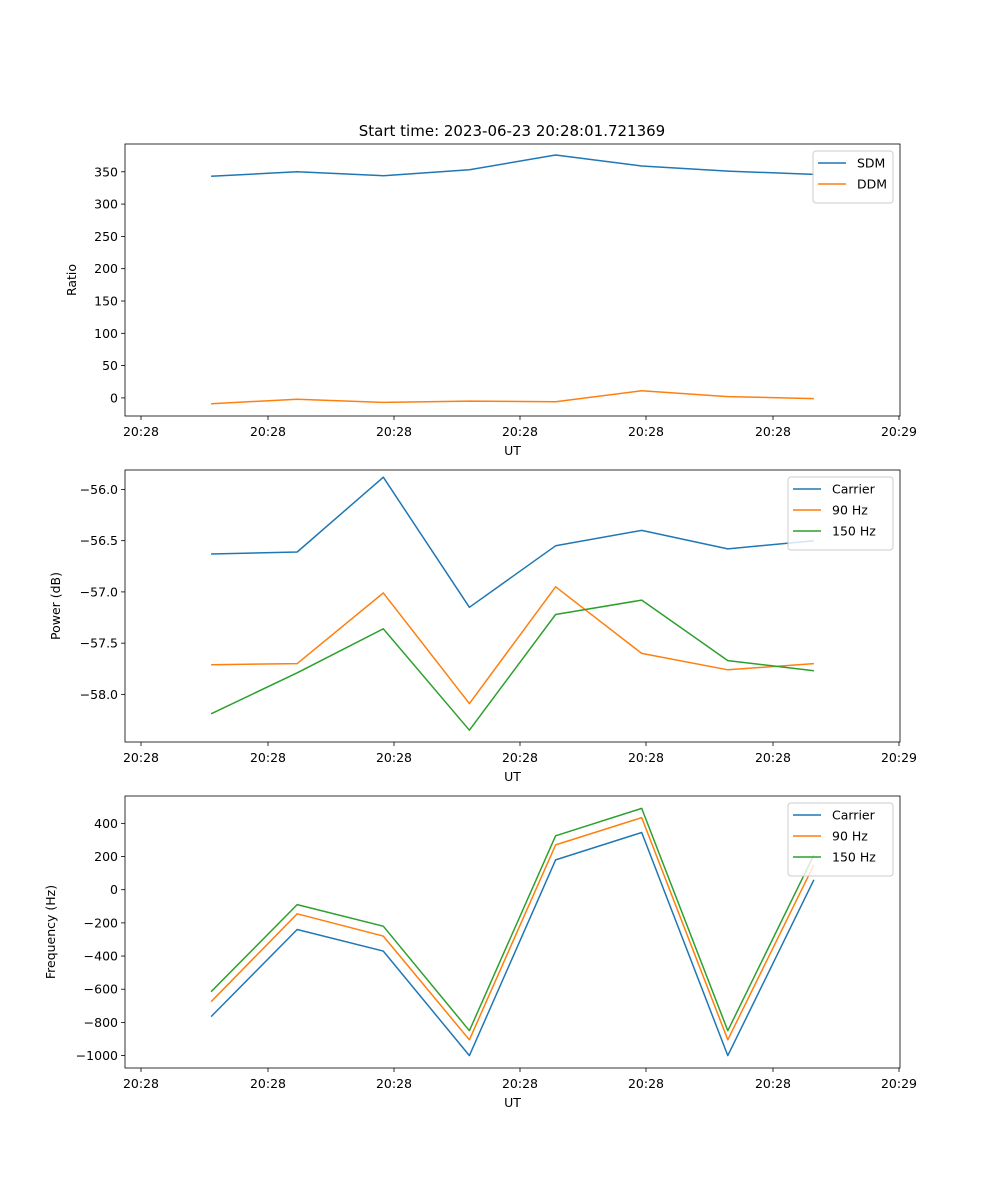  I want to click on y-tick-label: −400, so click(101, 956).